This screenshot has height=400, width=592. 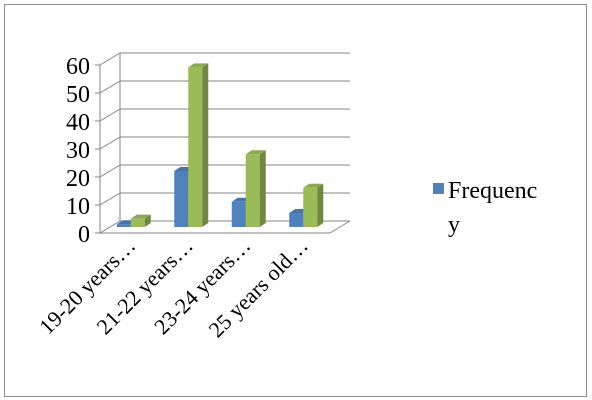 What do you see at coordinates (454, 225) in the screenshot?
I see `legend-label: y` at bounding box center [454, 225].